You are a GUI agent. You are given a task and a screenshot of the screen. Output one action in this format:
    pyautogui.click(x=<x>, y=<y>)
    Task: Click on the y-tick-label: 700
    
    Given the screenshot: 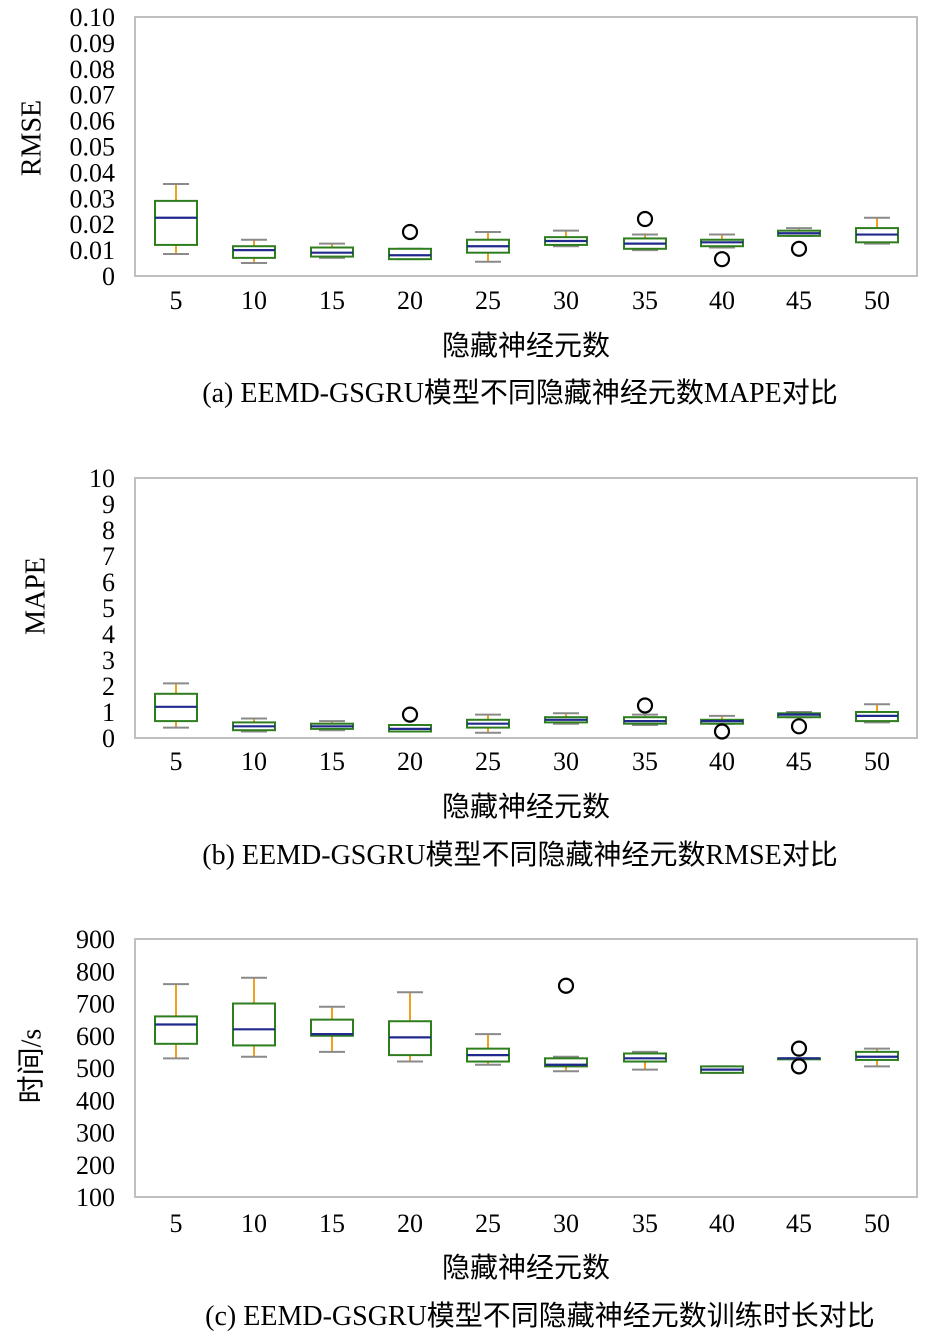 What is the action you would take?
    pyautogui.click(x=95, y=1004)
    